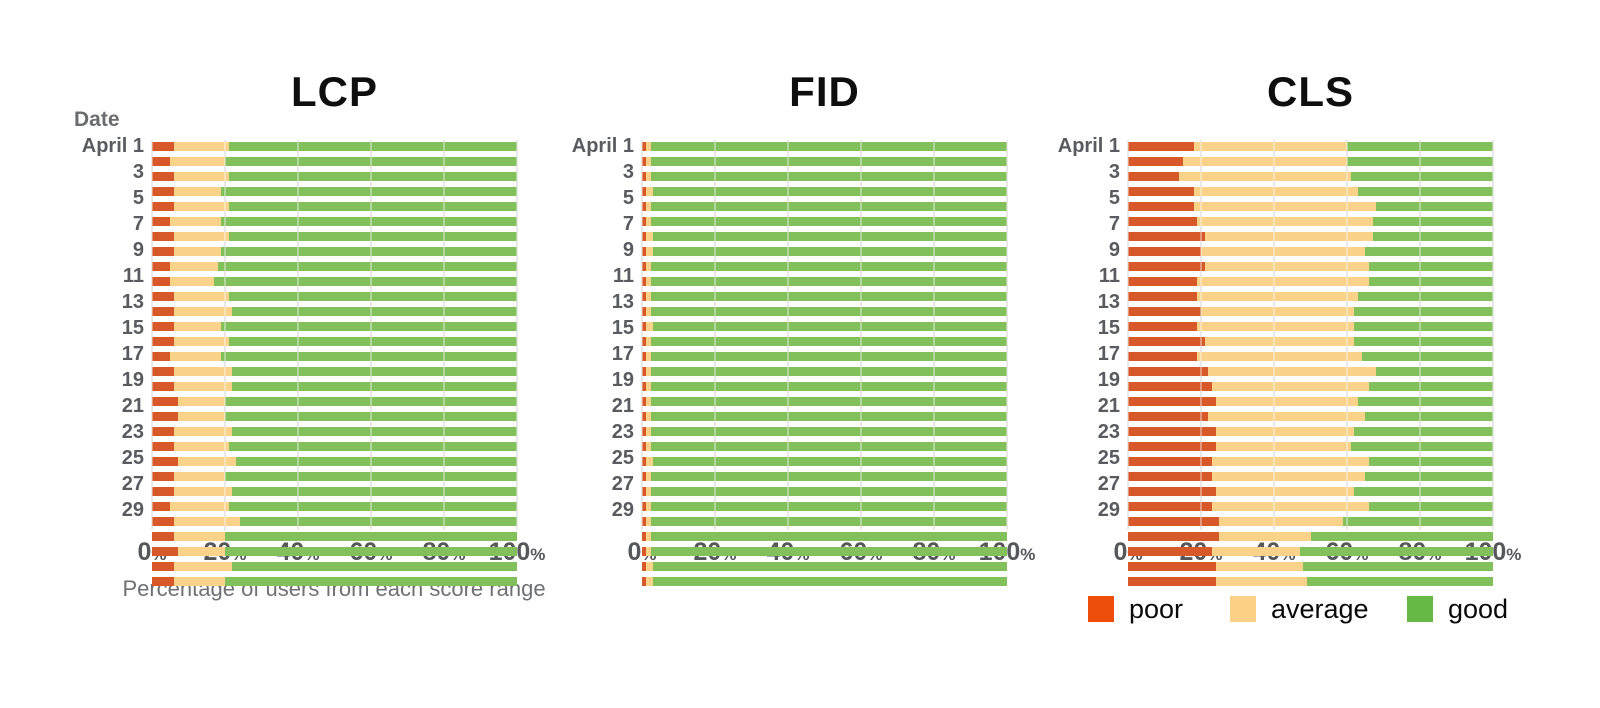 The width and height of the screenshot is (1600, 708). I want to click on y-tick-label: 3, so click(138, 172).